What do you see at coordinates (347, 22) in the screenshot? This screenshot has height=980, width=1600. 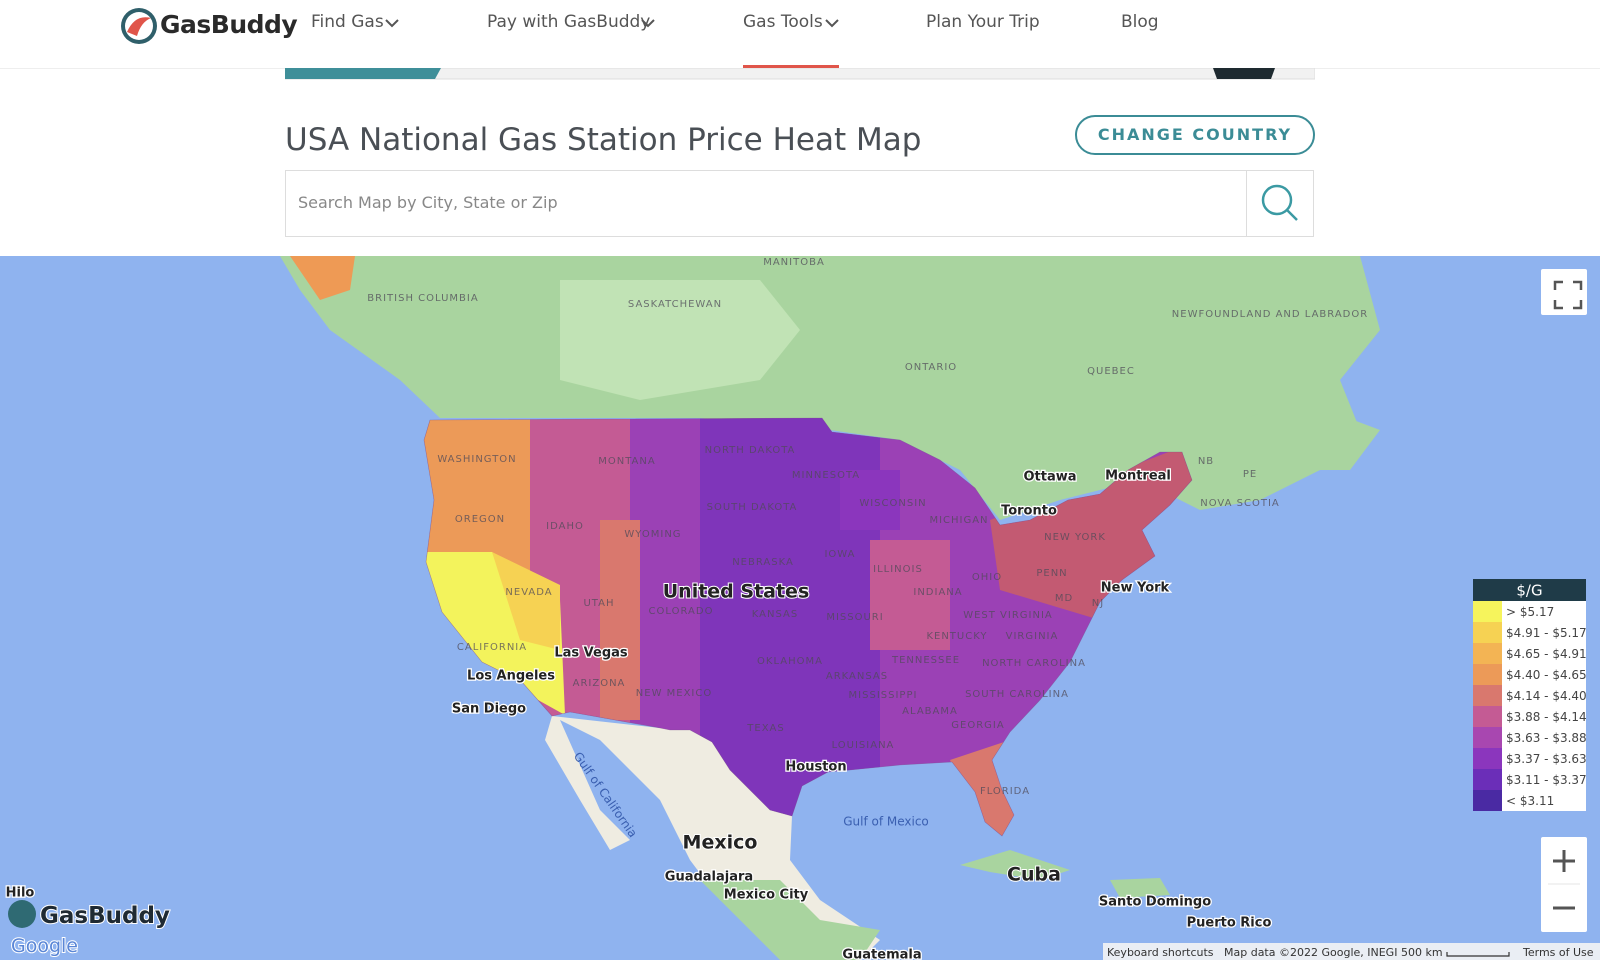 I see `nav-item: Find Gas` at bounding box center [347, 22].